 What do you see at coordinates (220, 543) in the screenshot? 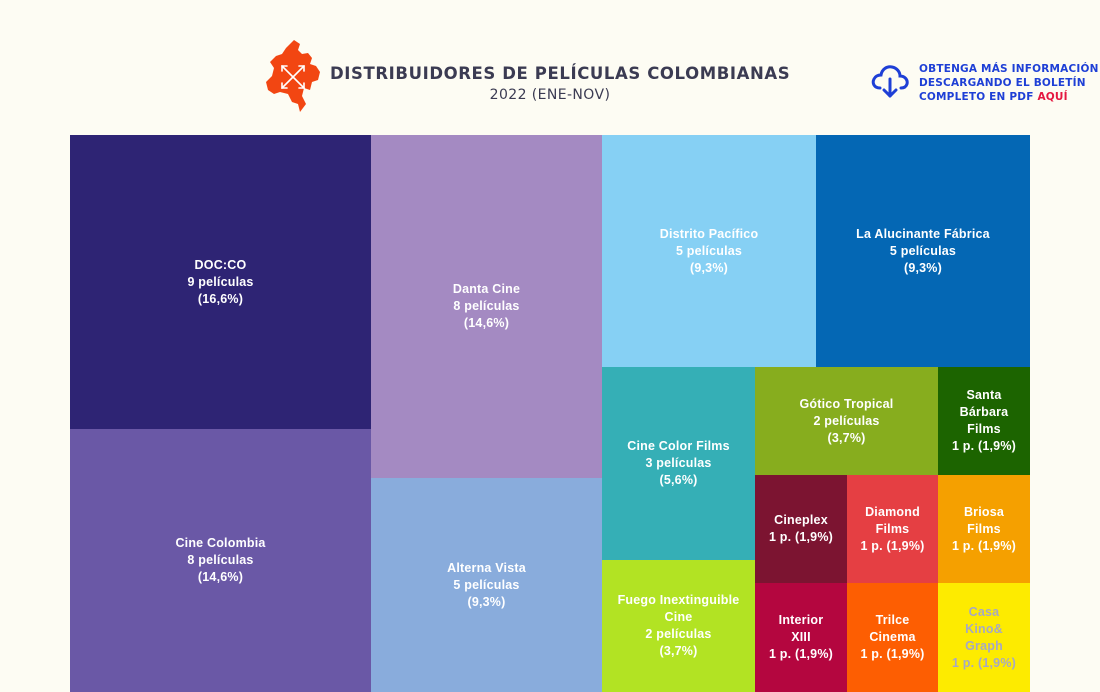
I see `distributor-name: Cine Colombia` at bounding box center [220, 543].